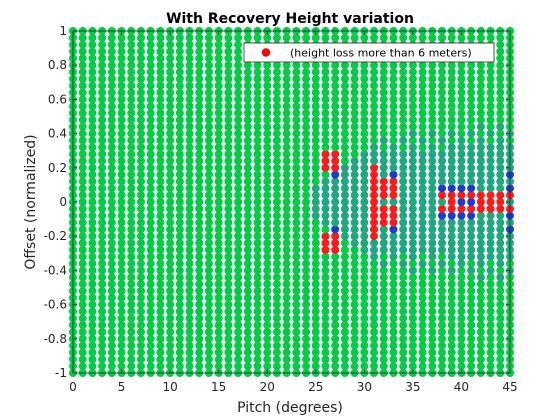 This screenshot has height=420, width=560. I want to click on data-point-blue, so click(451, 188).